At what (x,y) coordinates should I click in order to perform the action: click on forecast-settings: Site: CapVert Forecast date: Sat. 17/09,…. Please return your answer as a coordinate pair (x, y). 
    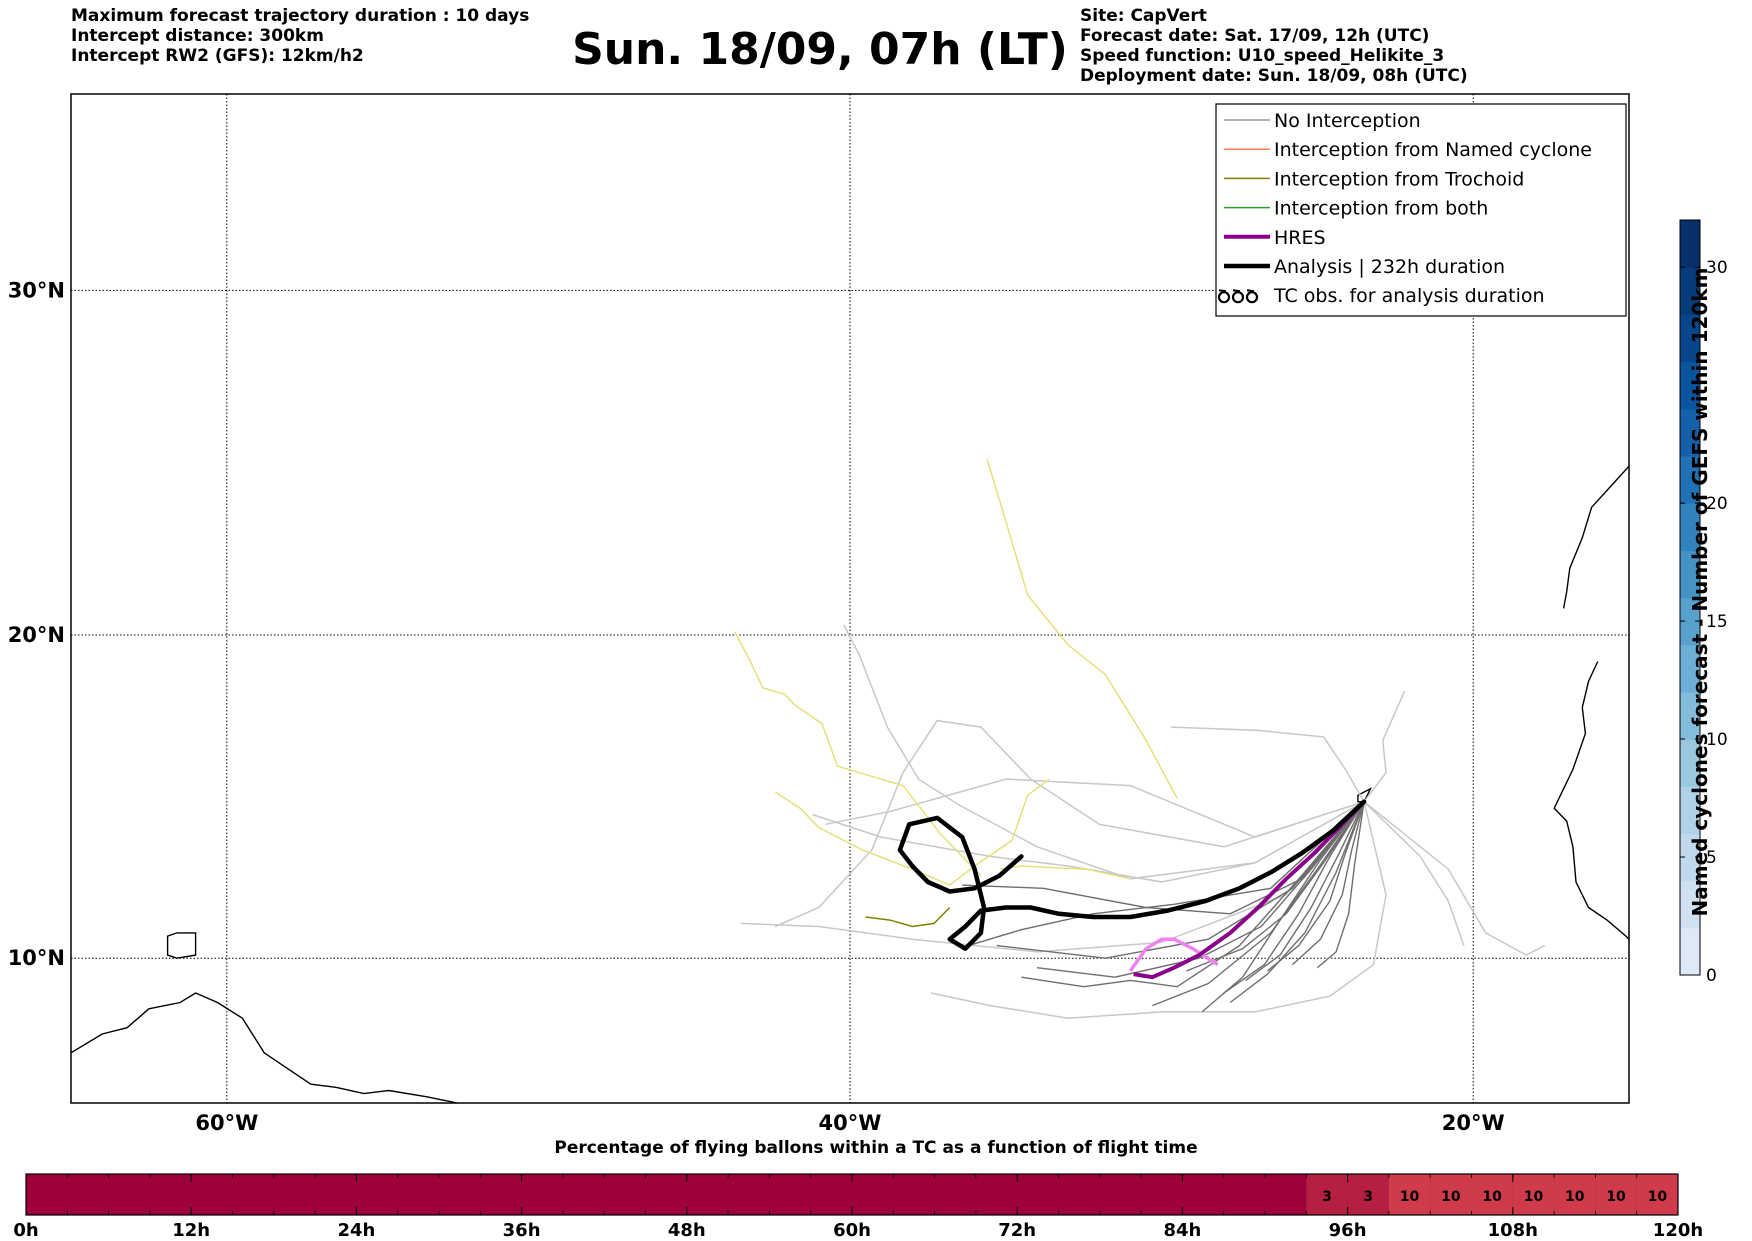
    Looking at the image, I should click on (1274, 46).